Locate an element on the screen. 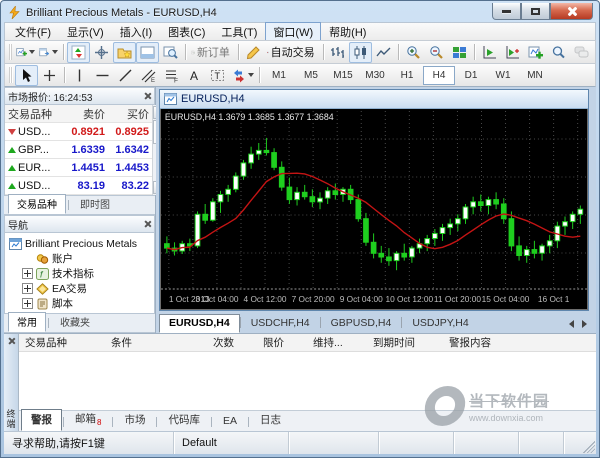 The height and width of the screenshot is (458, 600). new-chart-button is located at coordinates (25, 52).